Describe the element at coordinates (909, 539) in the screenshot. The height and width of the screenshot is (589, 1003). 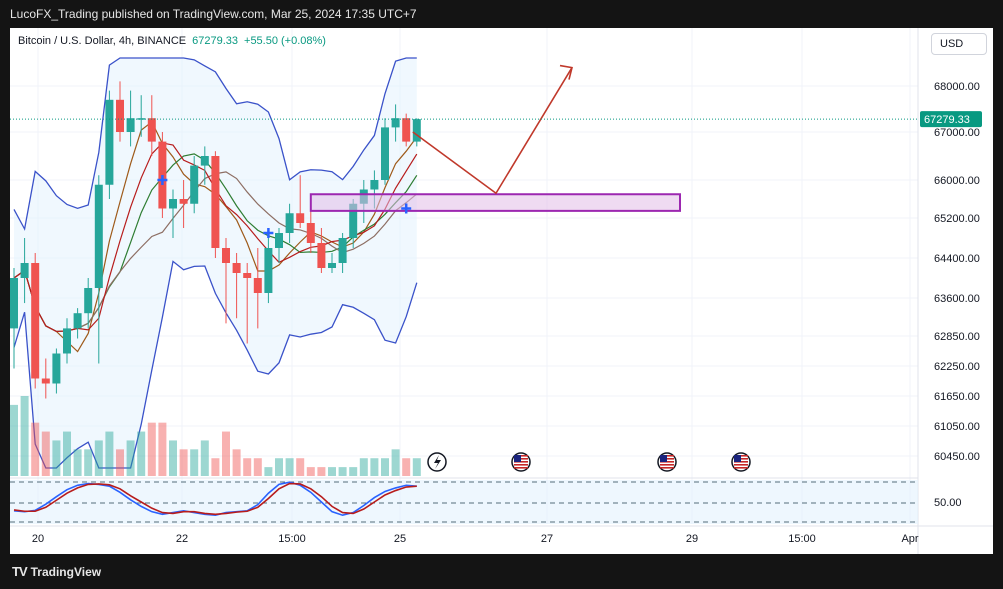
I see `time-tick-label: Apr` at that location.